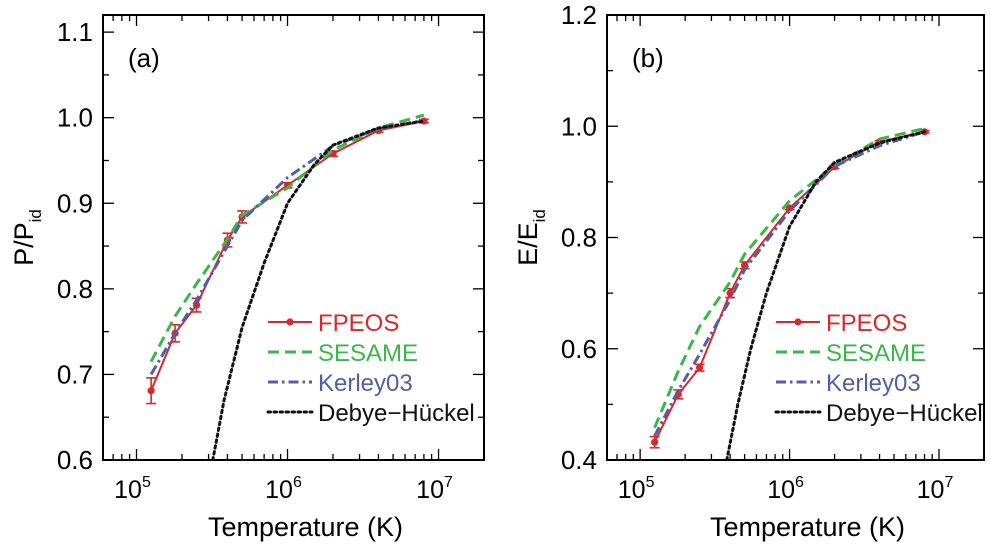 The image size is (991, 544). Describe the element at coordinates (75, 203) in the screenshot. I see `y-tick-label: 0.9` at that location.